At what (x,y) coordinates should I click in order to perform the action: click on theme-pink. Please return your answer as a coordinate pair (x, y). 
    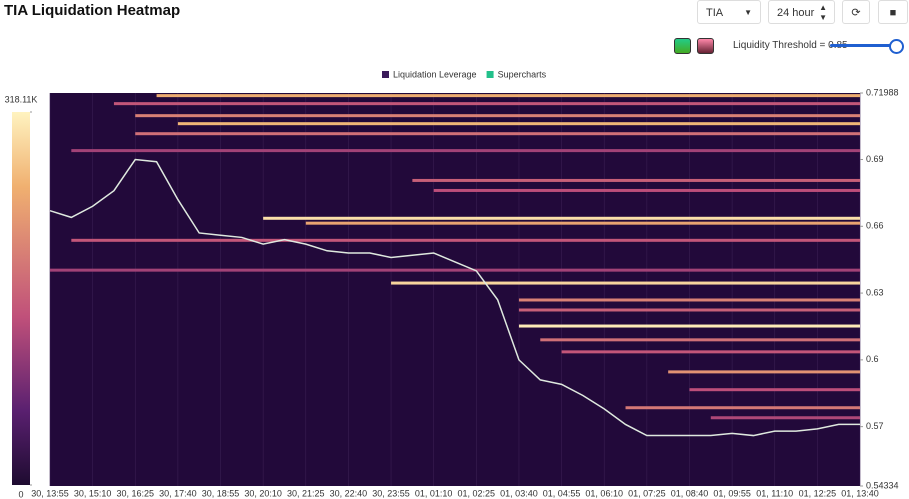
    Looking at the image, I should click on (705, 46).